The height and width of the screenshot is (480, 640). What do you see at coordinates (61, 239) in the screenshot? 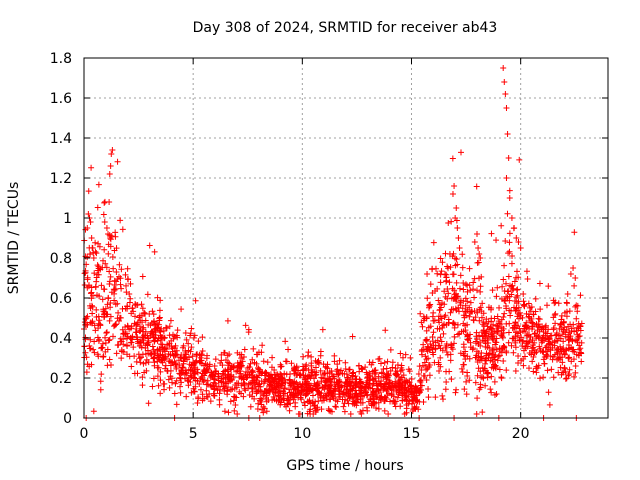
I see `y-tick-labels: 0 0.2 0.4 0.6 0.8 1 1.2 1.4 1.6 1.8` at bounding box center [61, 239].